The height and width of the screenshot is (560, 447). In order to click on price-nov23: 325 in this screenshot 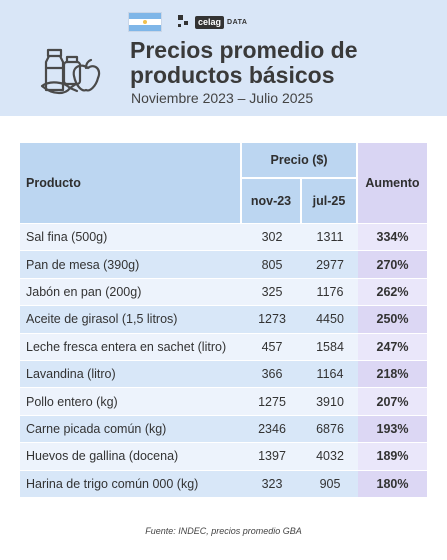, I will do `click(272, 291)`.